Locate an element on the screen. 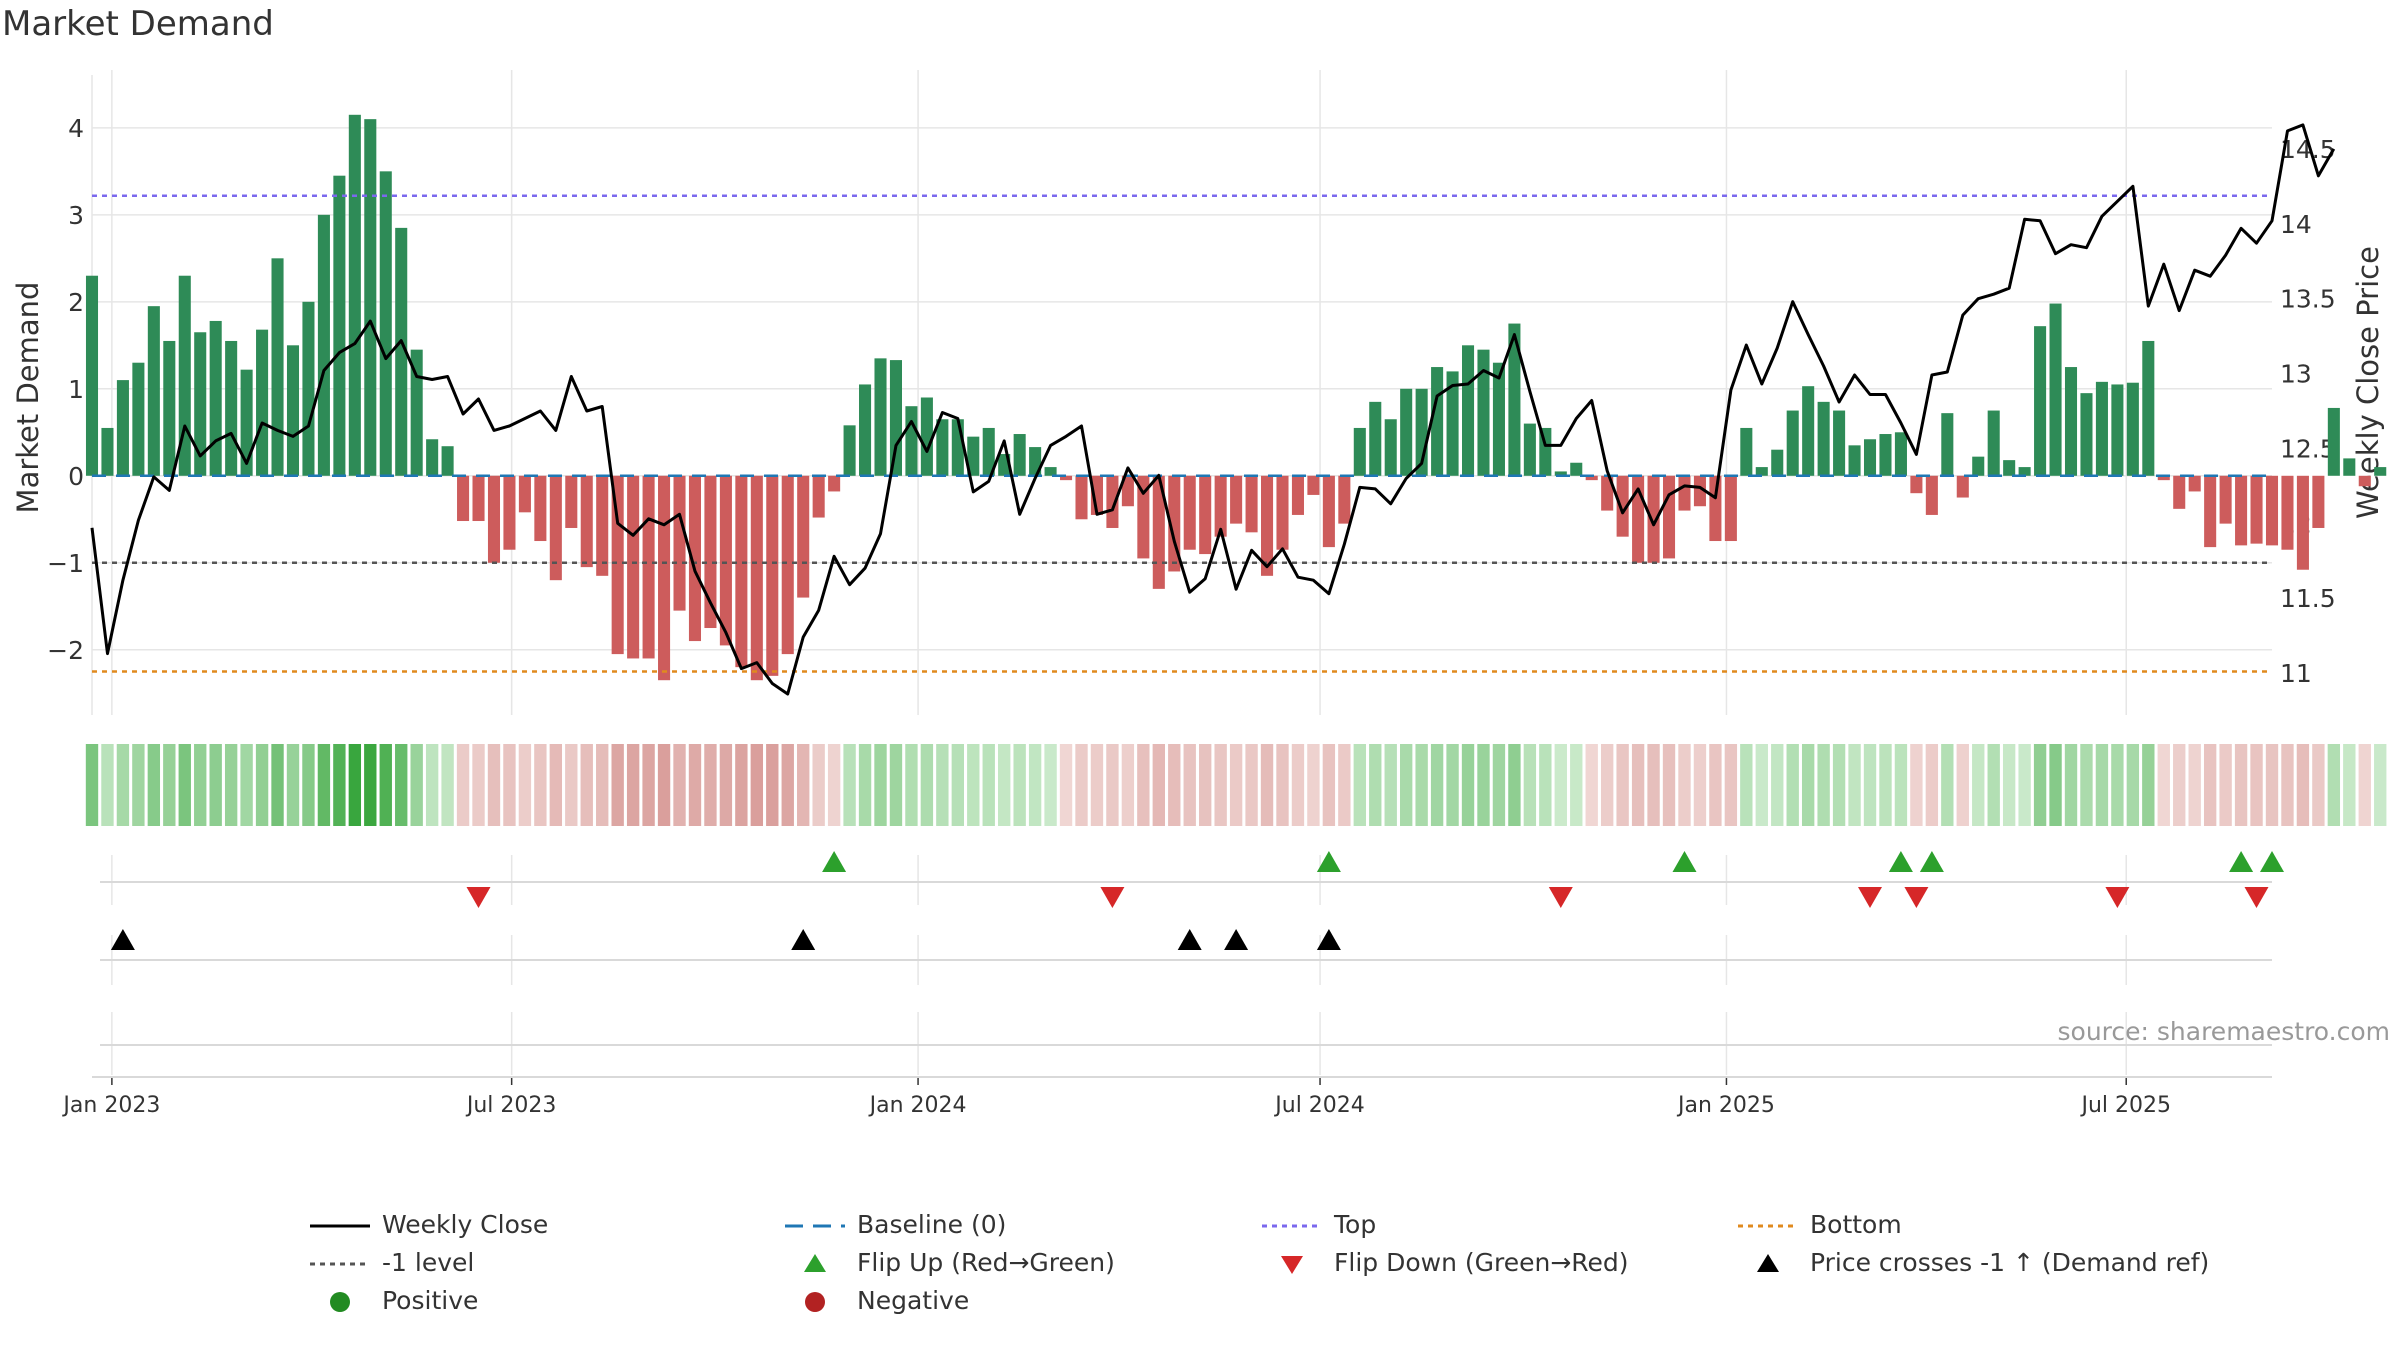 Image resolution: width=2400 pixels, height=1350 pixels. y2-tick-label: 13 is located at coordinates (2296, 374).